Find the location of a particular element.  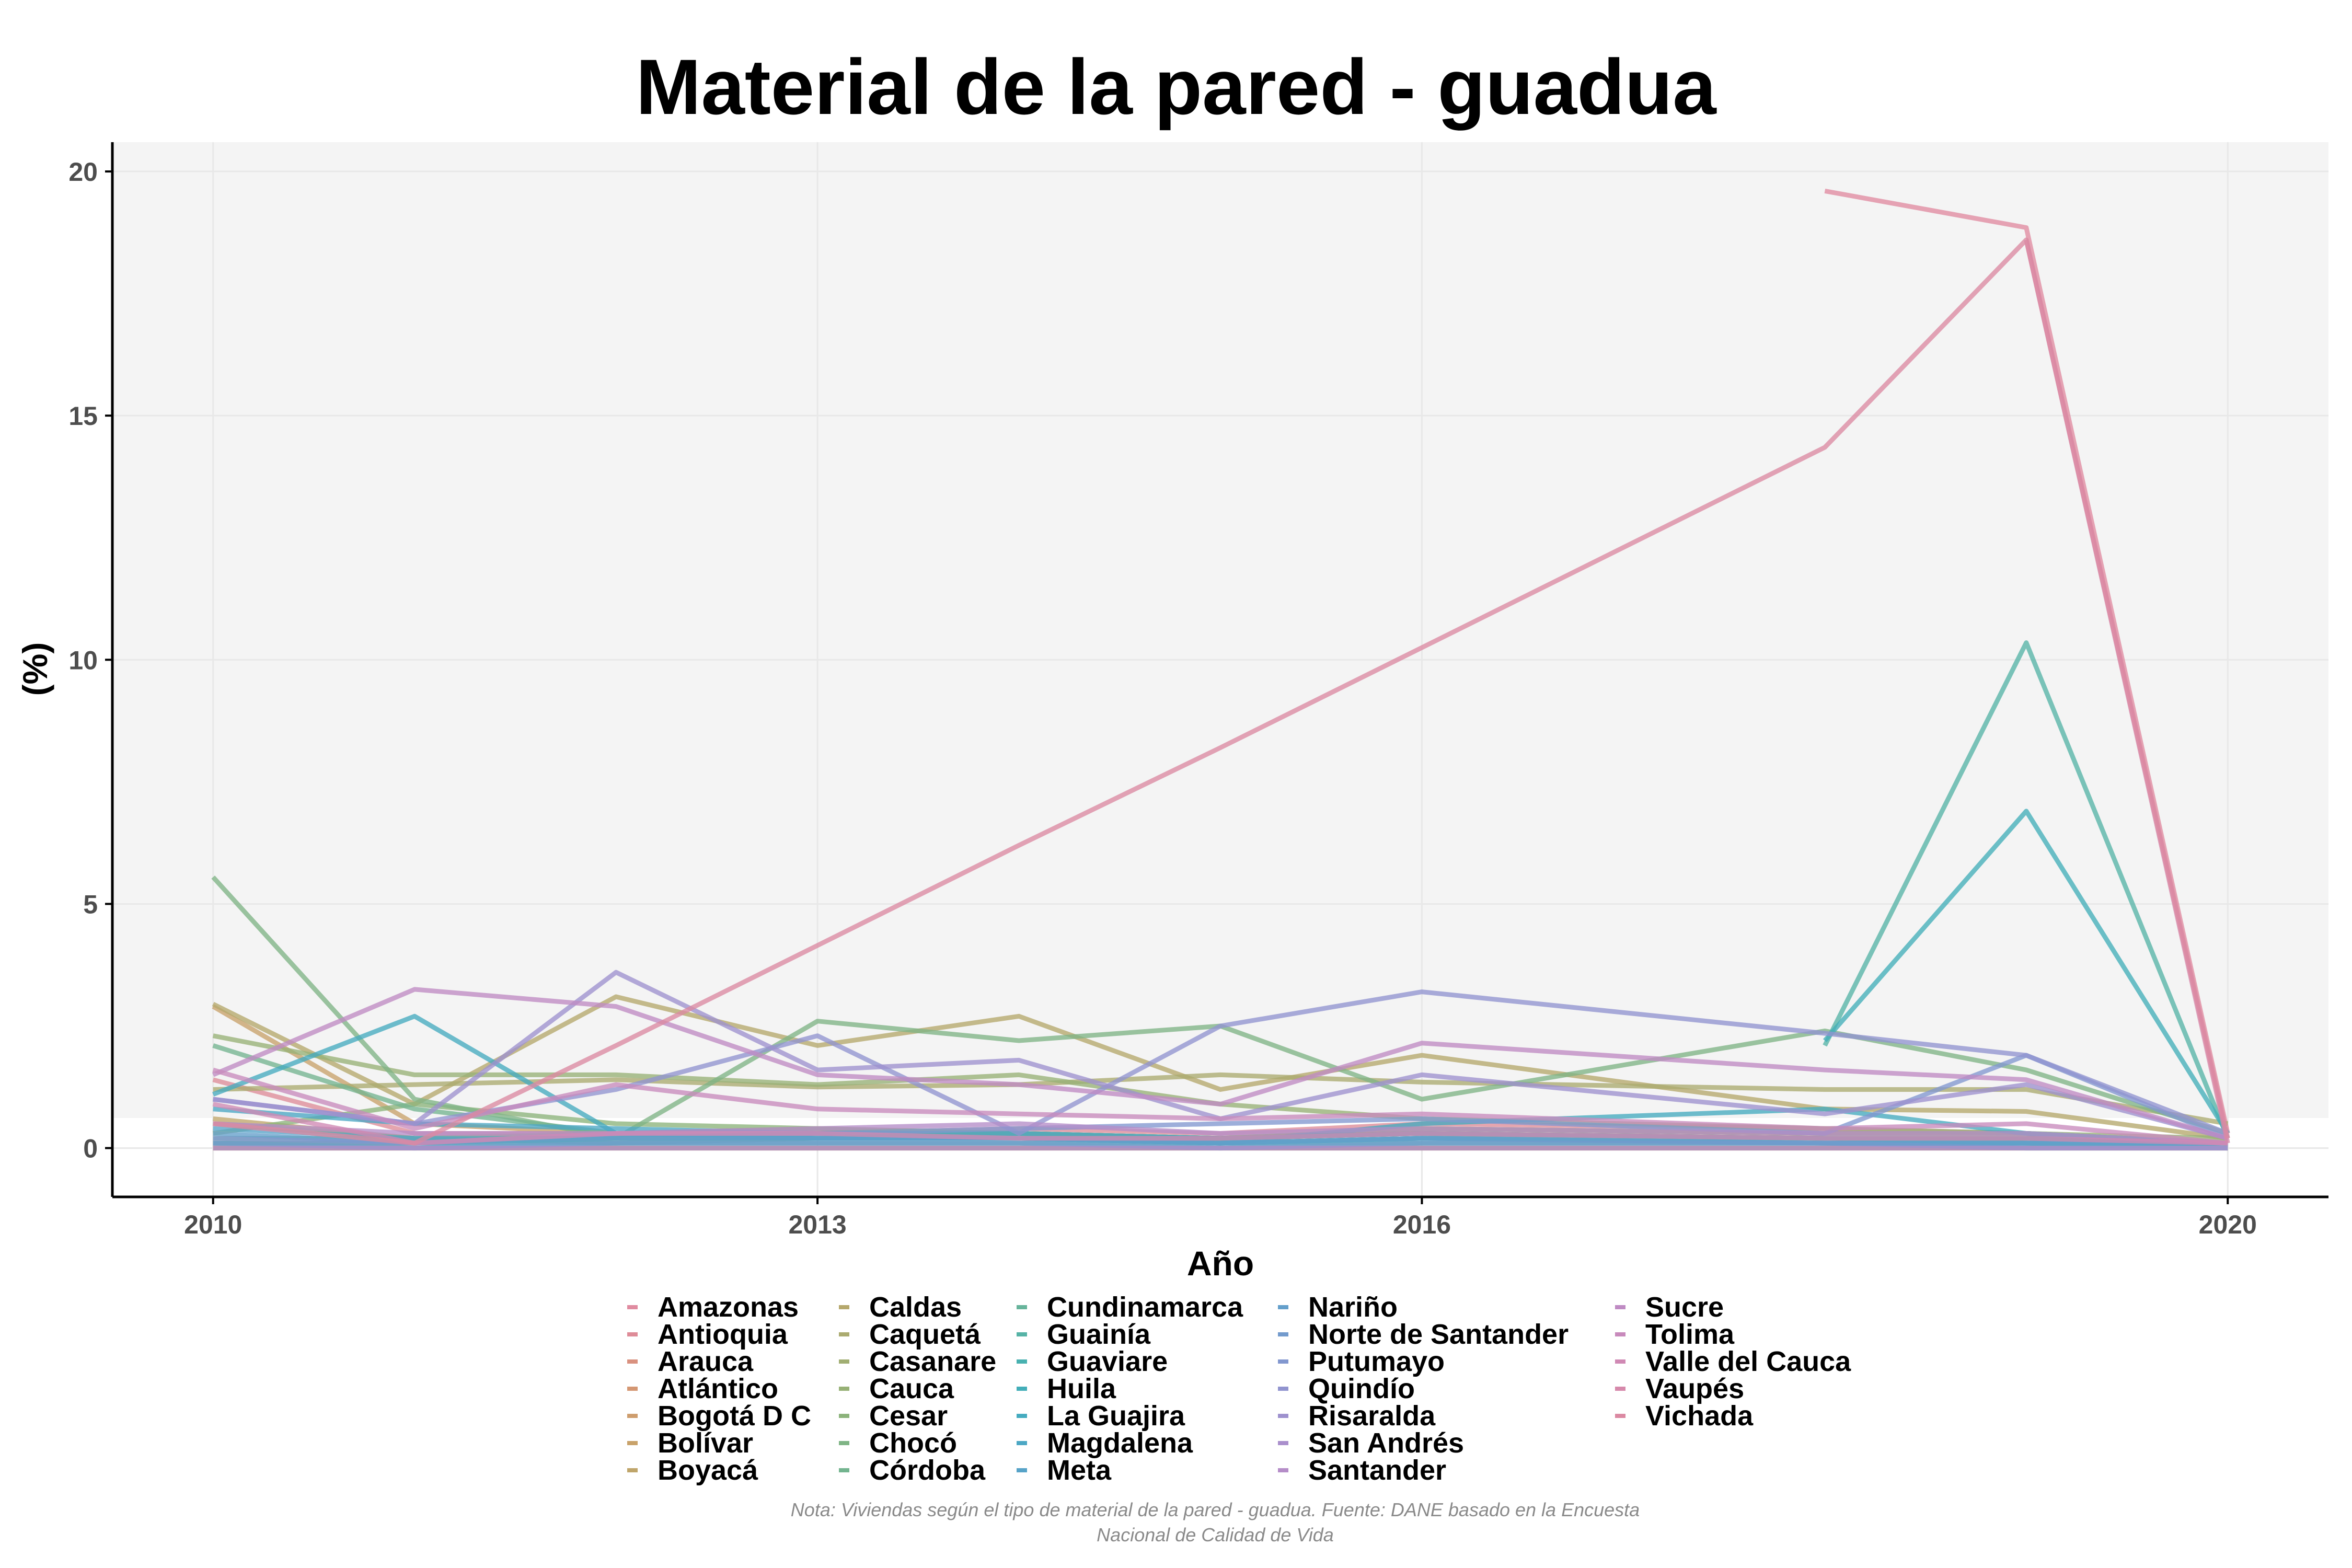

legend-item: Amazonas is located at coordinates (719, 1307).